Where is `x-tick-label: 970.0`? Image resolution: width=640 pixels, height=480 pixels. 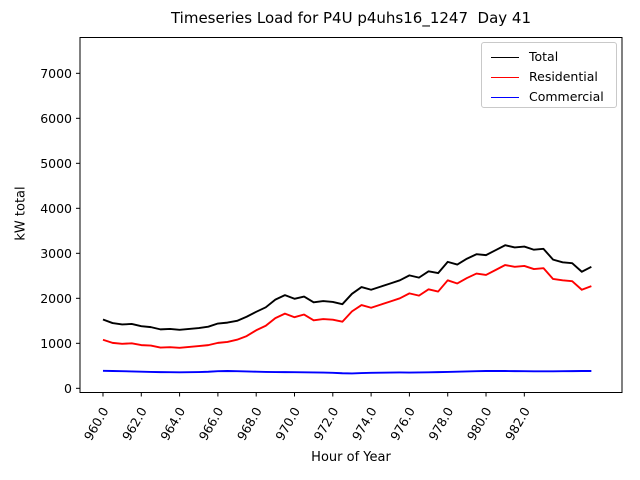 x-tick-label: 970.0 is located at coordinates (287, 423).